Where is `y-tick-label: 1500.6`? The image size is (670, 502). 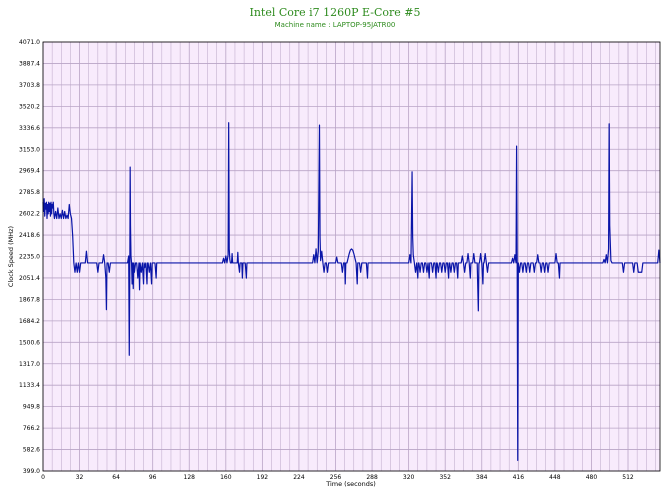 y-tick-label: 1500.6 is located at coordinates (29, 342).